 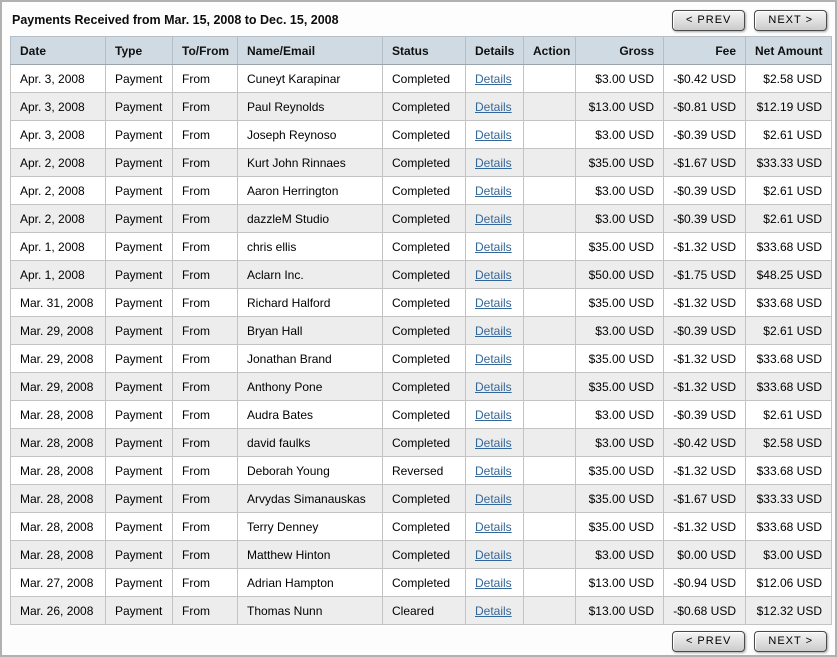 I want to click on cell-name: Aaron Herrington, so click(x=310, y=190).